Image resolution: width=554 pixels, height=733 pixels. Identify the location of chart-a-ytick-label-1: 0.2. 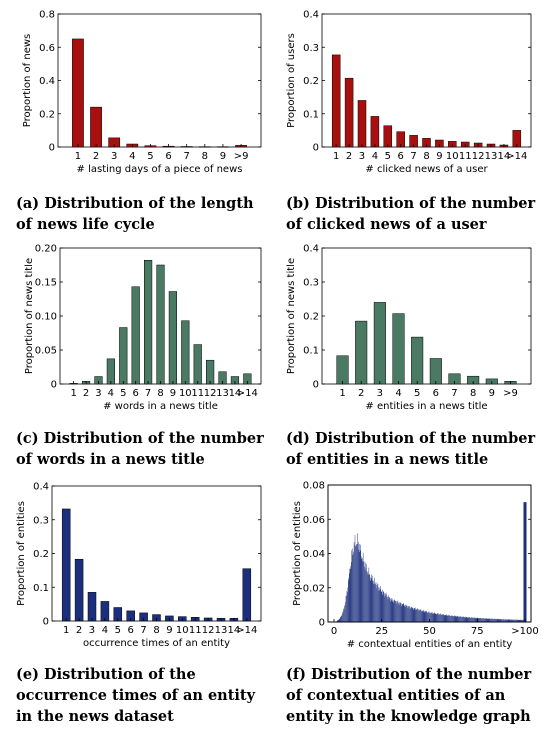
(47, 114).